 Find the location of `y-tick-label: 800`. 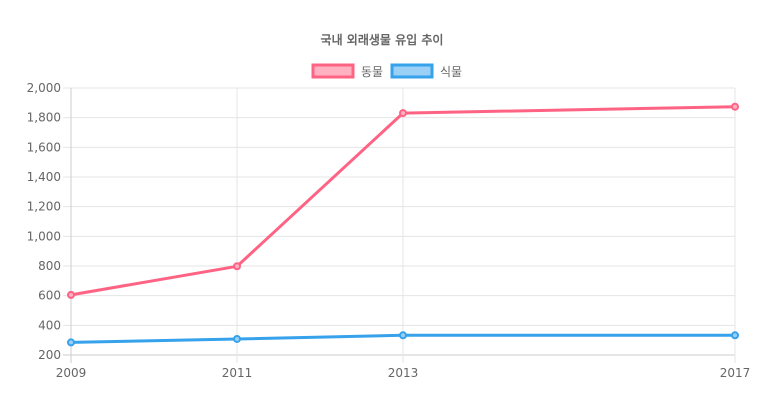

y-tick-label: 800 is located at coordinates (49, 266).